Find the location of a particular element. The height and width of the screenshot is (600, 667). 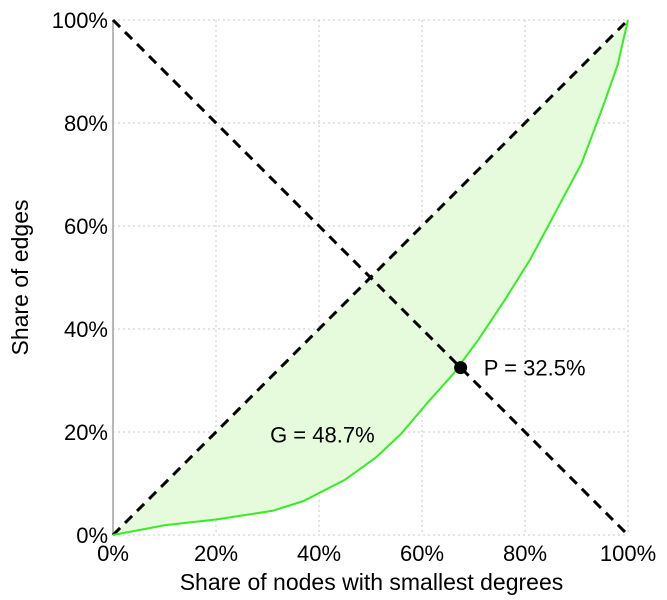

y-tick-label: 40% is located at coordinates (86, 329).